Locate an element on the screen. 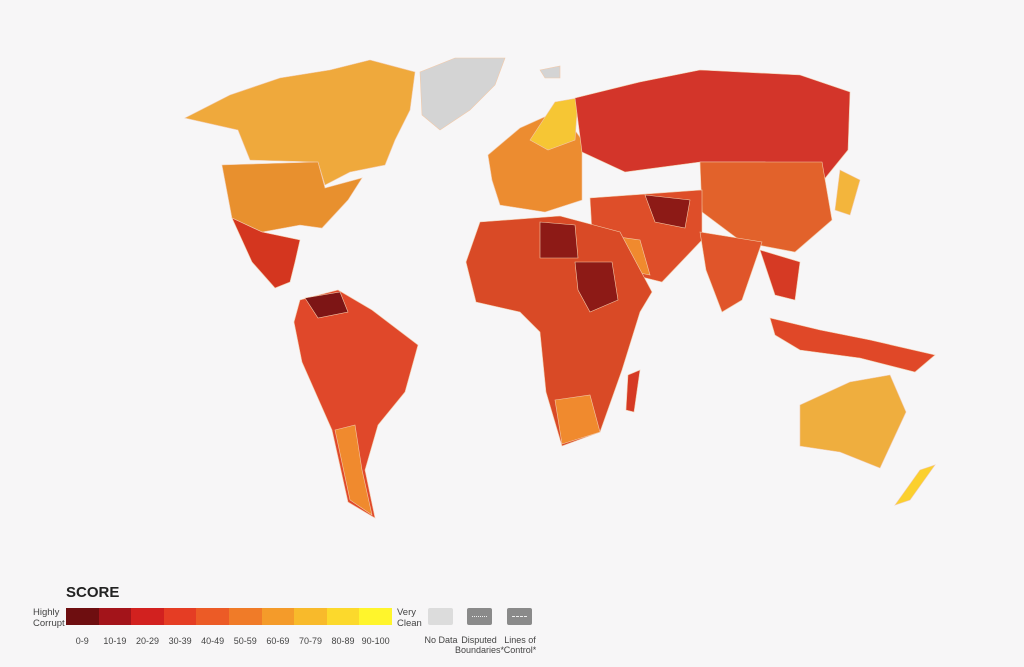 The height and width of the screenshot is (667, 1024). legend-bin: 70-79 is located at coordinates (310, 627).